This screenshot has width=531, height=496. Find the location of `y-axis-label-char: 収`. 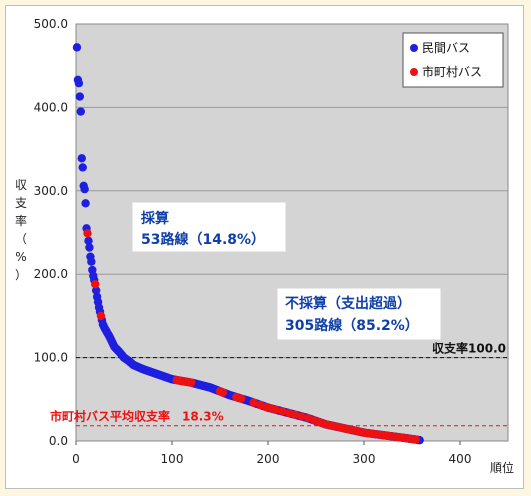

y-axis-label-char: 収 is located at coordinates (21, 185).